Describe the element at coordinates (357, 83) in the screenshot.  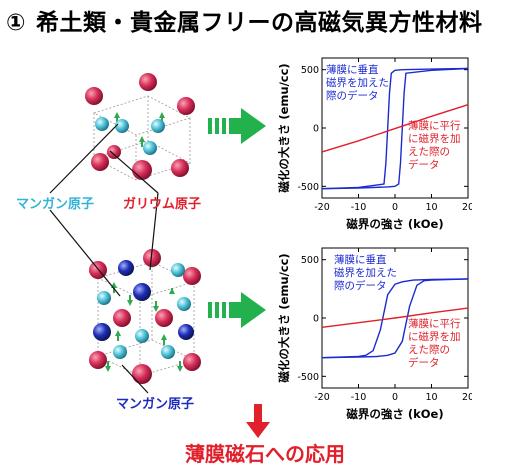
I see `chart-upper-annotation-perp: 薄膜に垂直 磁界を加えた 際のデータ` at that location.